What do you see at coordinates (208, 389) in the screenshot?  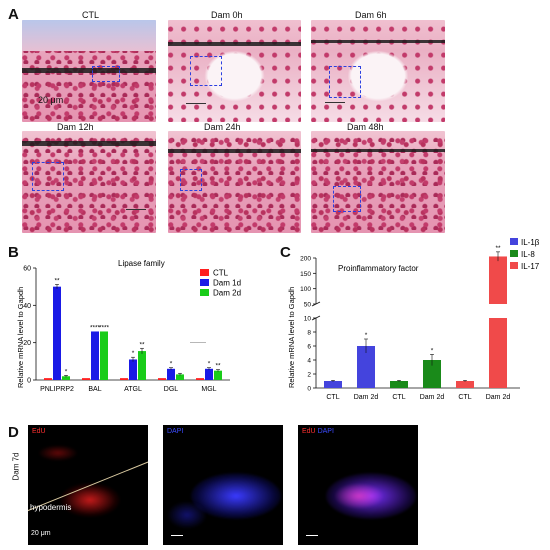 I see `x-tick-label: MGL` at bounding box center [208, 389].